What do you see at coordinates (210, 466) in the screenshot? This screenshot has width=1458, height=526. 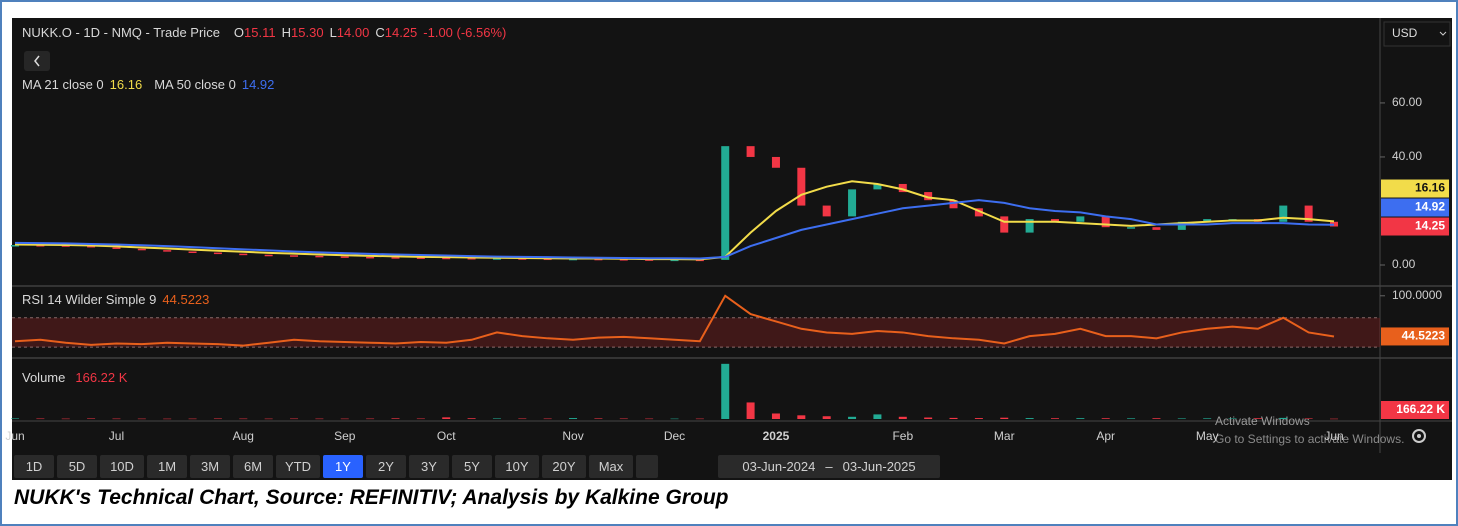 I see `range-button: 3M` at bounding box center [210, 466].